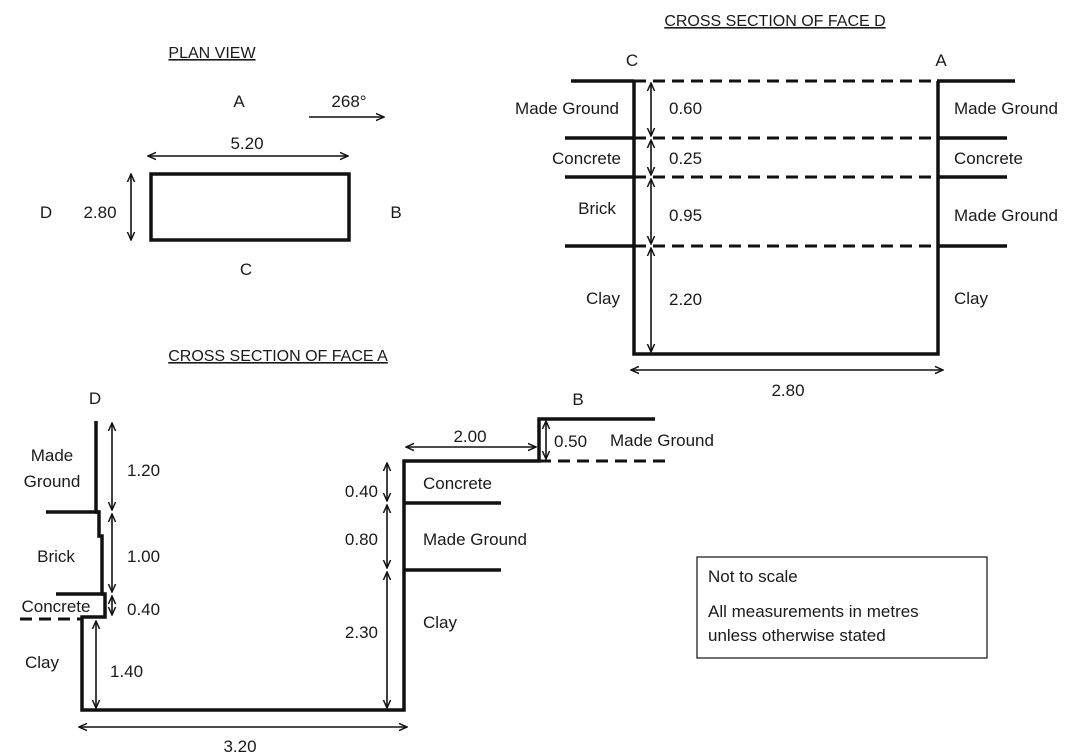 The width and height of the screenshot is (1088, 753). I want to click on plan-length-label: 5.20, so click(246, 143).